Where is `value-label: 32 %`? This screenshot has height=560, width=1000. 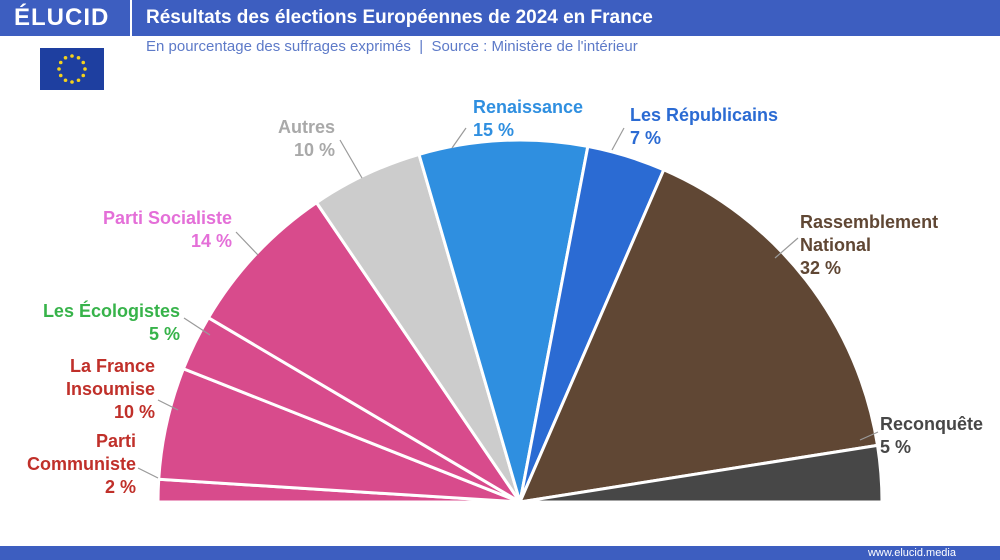 value-label: 32 % is located at coordinates (821, 268).